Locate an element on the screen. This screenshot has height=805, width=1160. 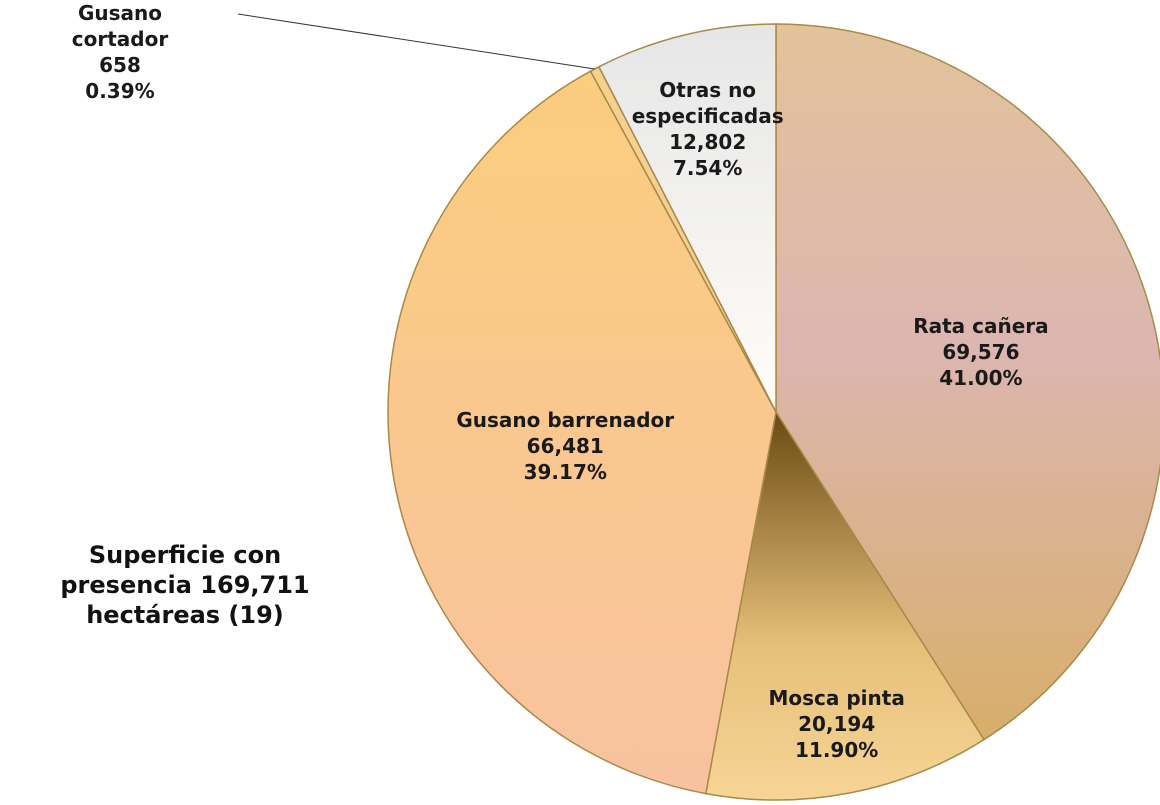
slice-percentage: 11.90% is located at coordinates (837, 750).